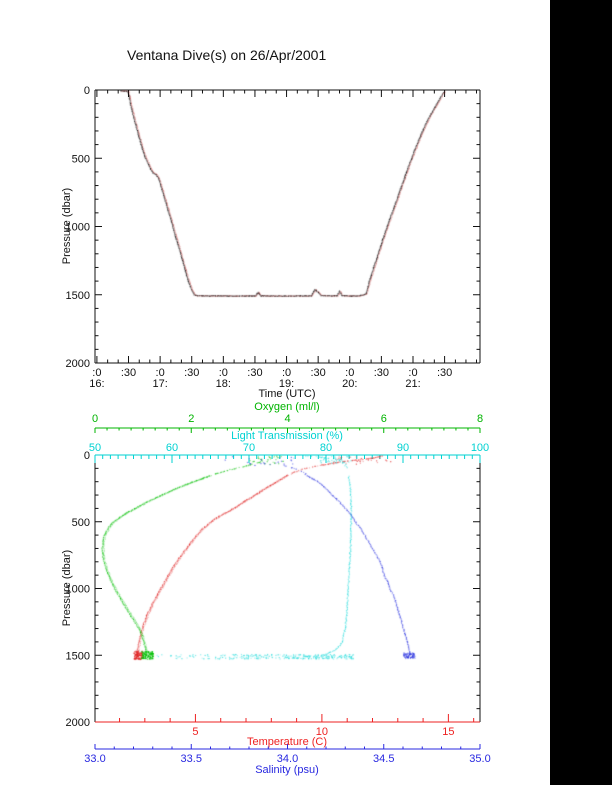 Image resolution: width=612 pixels, height=785 pixels. I want to click on svg-text: 19:, so click(286, 384).